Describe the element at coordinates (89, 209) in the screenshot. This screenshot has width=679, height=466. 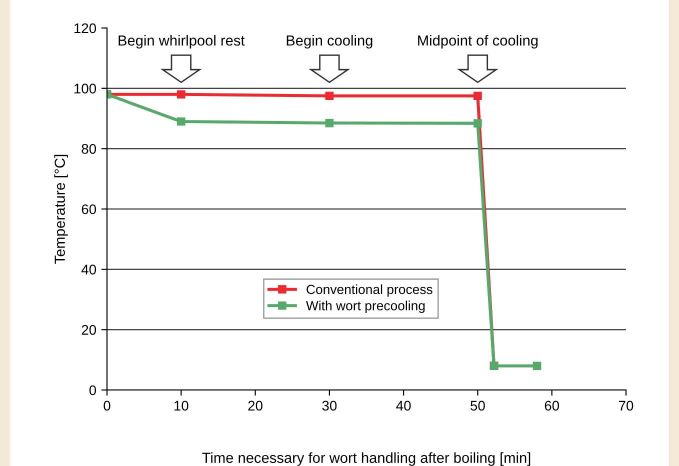
I see `y-tick-label: 60` at that location.